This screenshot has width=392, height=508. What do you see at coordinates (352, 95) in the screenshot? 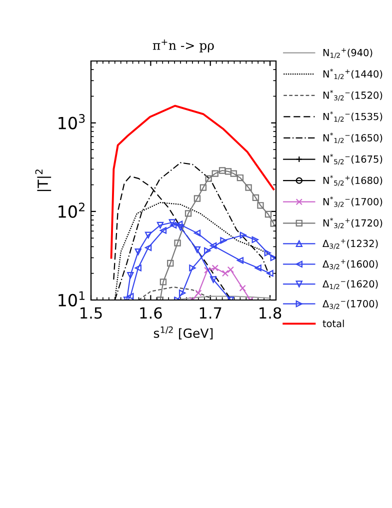
I see `legend-label: N$^{*}$$_{3/2}$$^{−}$(1520)` at bounding box center [352, 95].